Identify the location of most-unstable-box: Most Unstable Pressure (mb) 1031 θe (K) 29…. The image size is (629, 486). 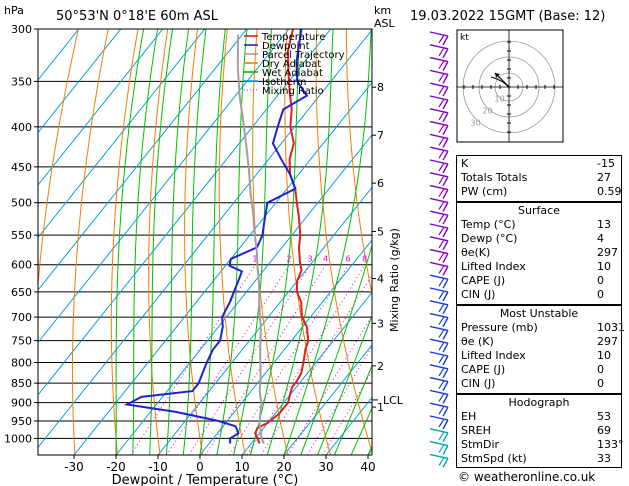
(540, 349).